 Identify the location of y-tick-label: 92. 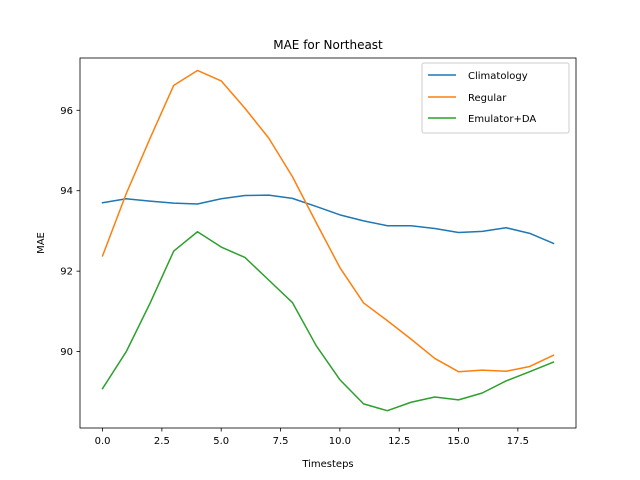
(66, 272).